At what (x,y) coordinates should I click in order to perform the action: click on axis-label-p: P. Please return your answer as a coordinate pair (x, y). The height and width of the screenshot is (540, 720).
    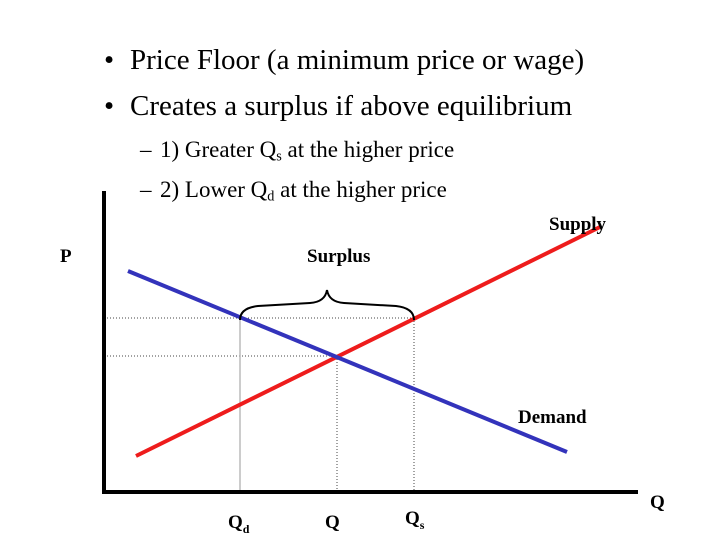
    Looking at the image, I should click on (66, 256).